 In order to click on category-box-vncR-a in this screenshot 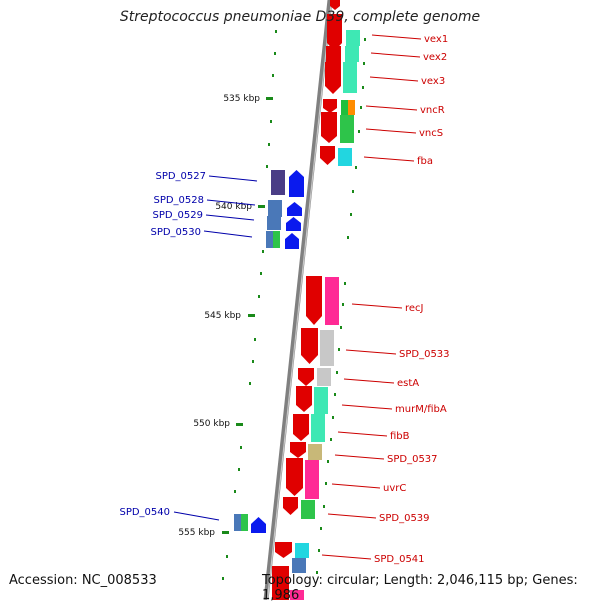, I will do `click(344, 107)`.